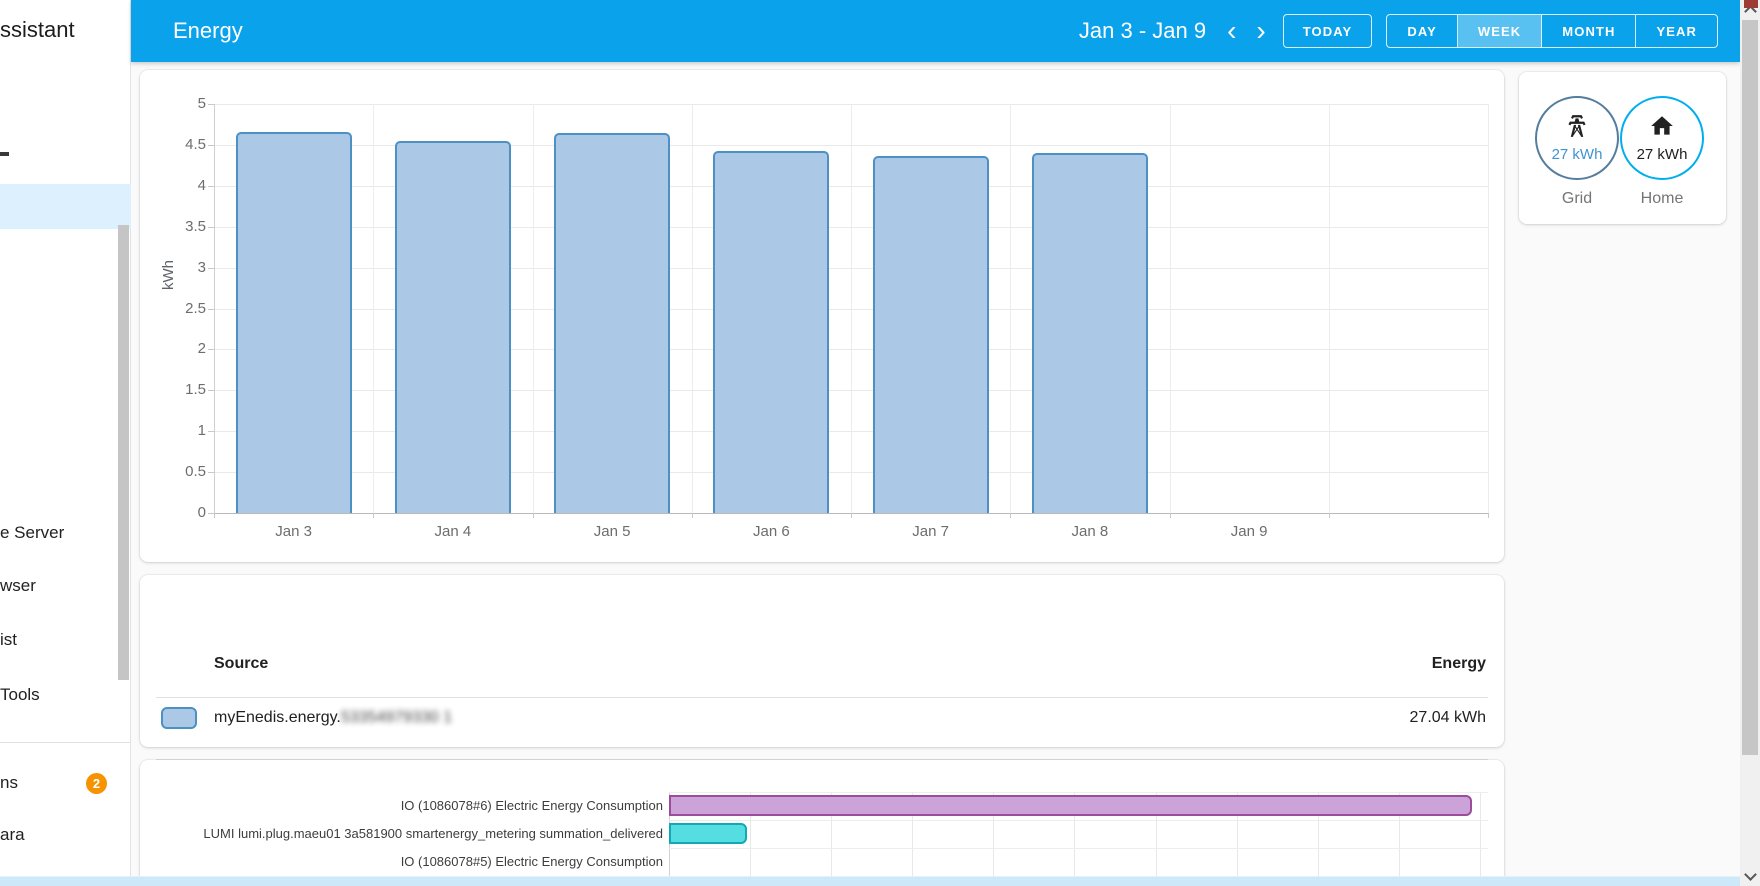 The height and width of the screenshot is (886, 1760). Describe the element at coordinates (1500, 31) in the screenshot. I see `period-button-week: WEEK` at that location.